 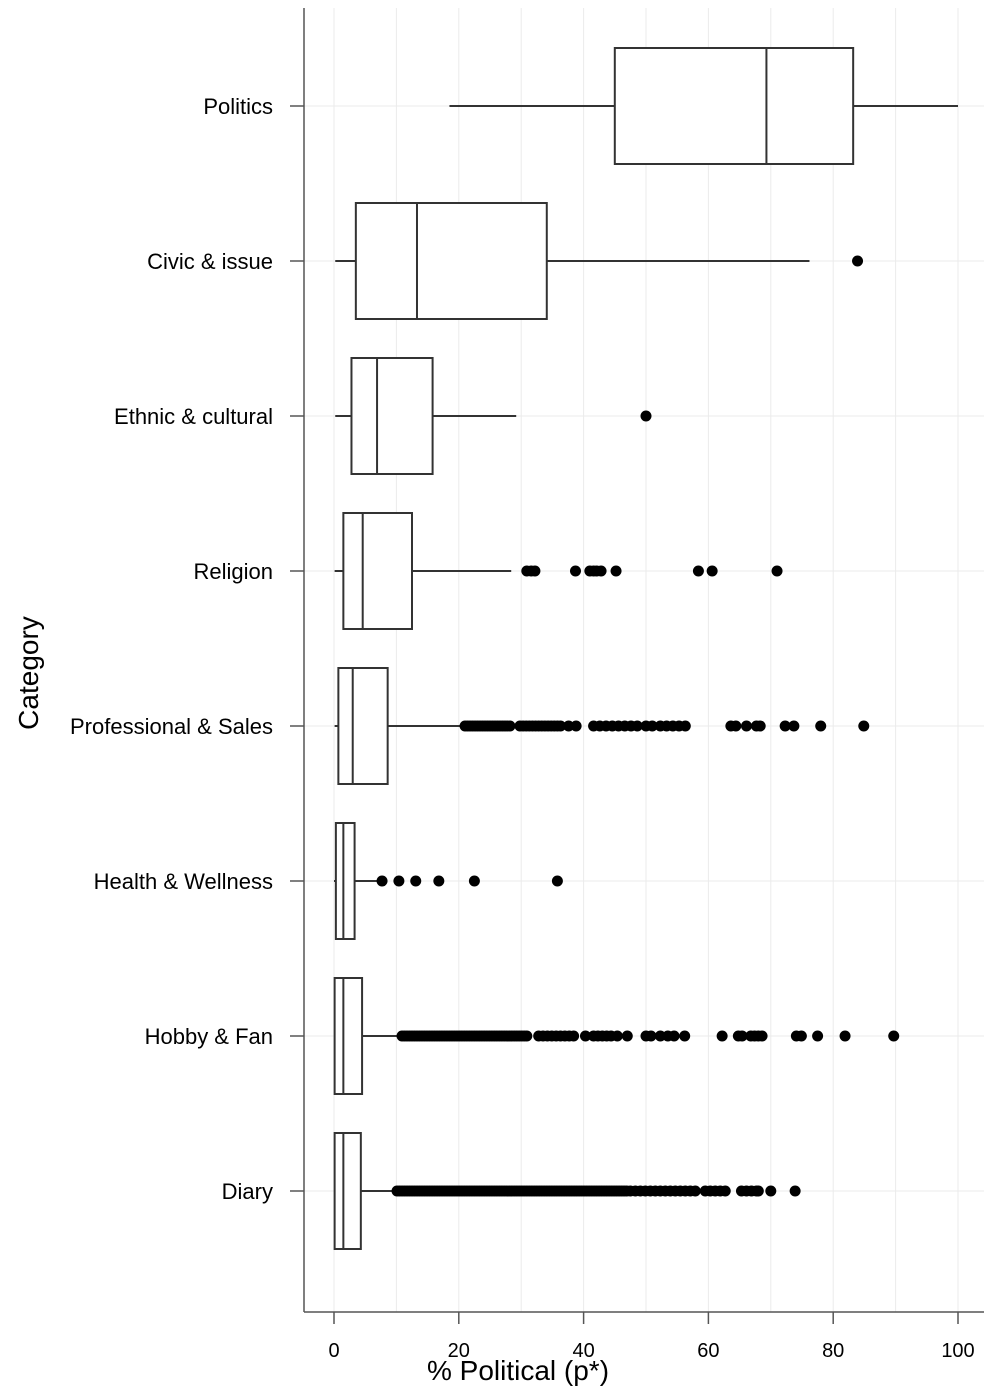 I want to click on y-tick-label: Civic & issue, so click(x=210, y=261).